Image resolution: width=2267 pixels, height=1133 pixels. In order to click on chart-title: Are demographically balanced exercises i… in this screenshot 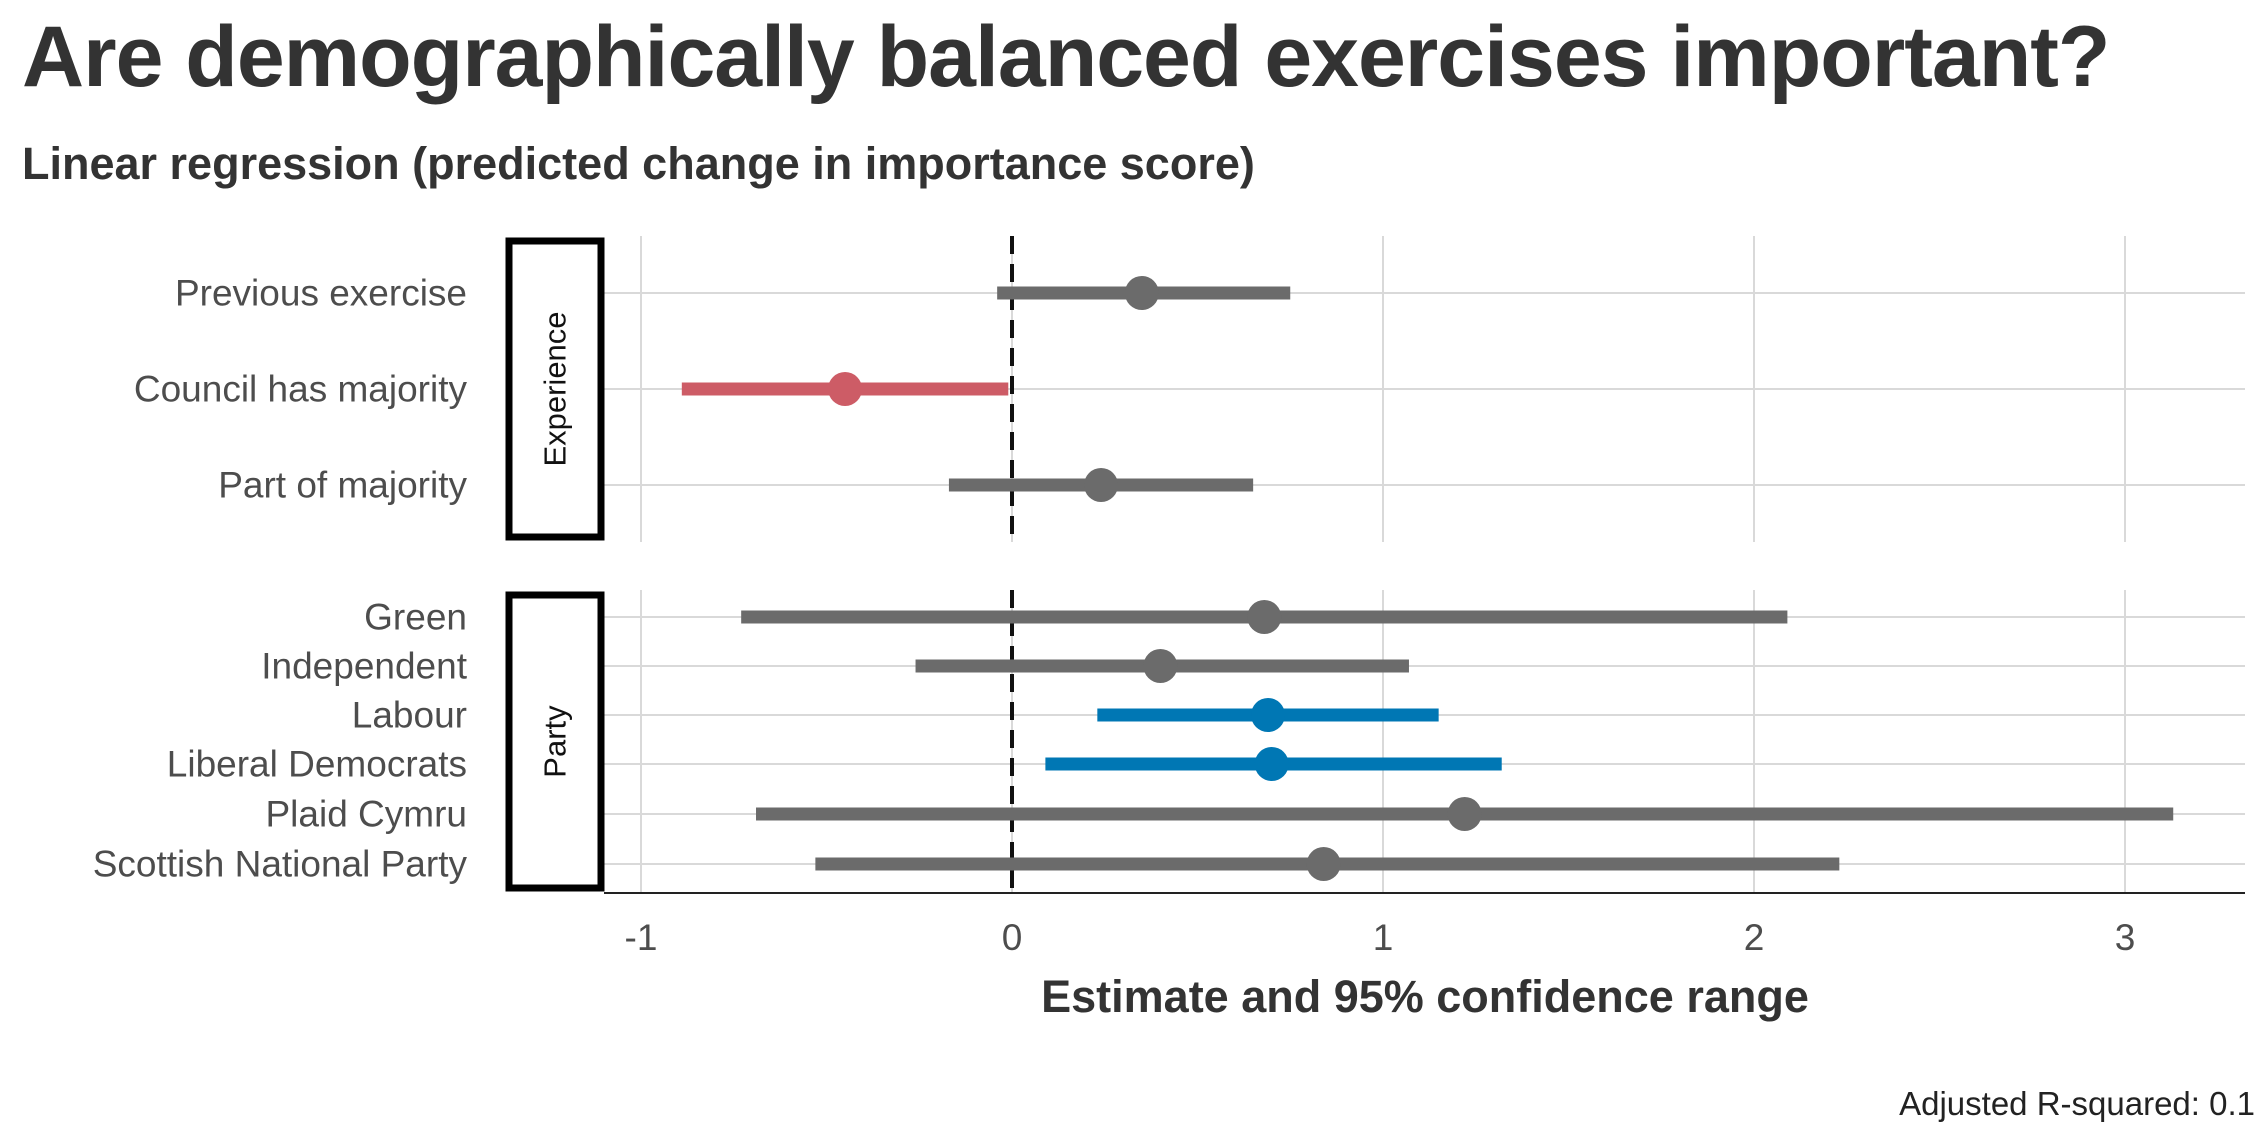, I will do `click(1066, 57)`.